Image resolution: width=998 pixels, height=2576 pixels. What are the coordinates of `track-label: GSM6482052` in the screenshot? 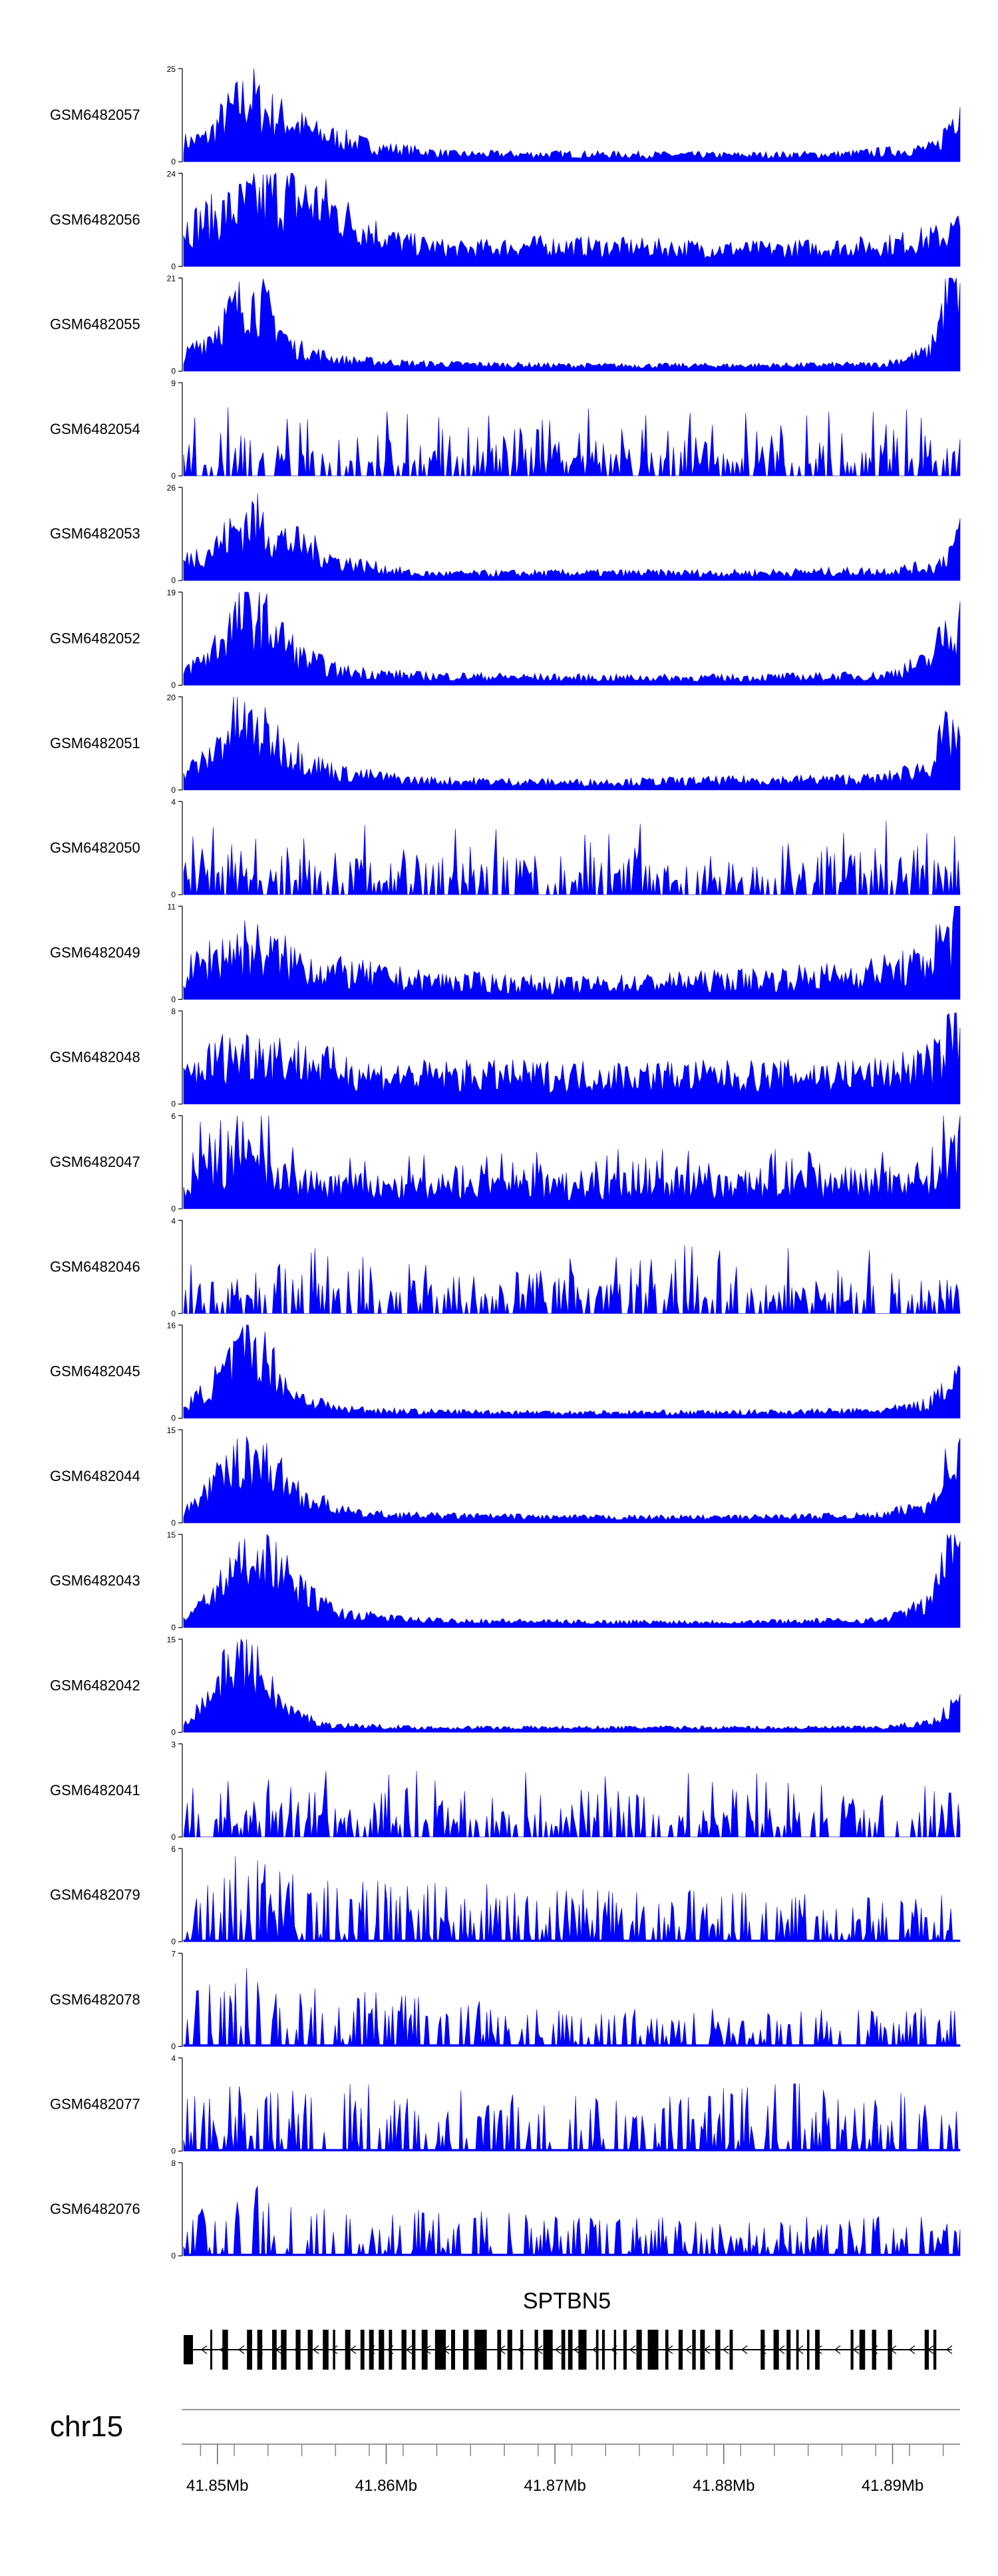 It's located at (95, 638).